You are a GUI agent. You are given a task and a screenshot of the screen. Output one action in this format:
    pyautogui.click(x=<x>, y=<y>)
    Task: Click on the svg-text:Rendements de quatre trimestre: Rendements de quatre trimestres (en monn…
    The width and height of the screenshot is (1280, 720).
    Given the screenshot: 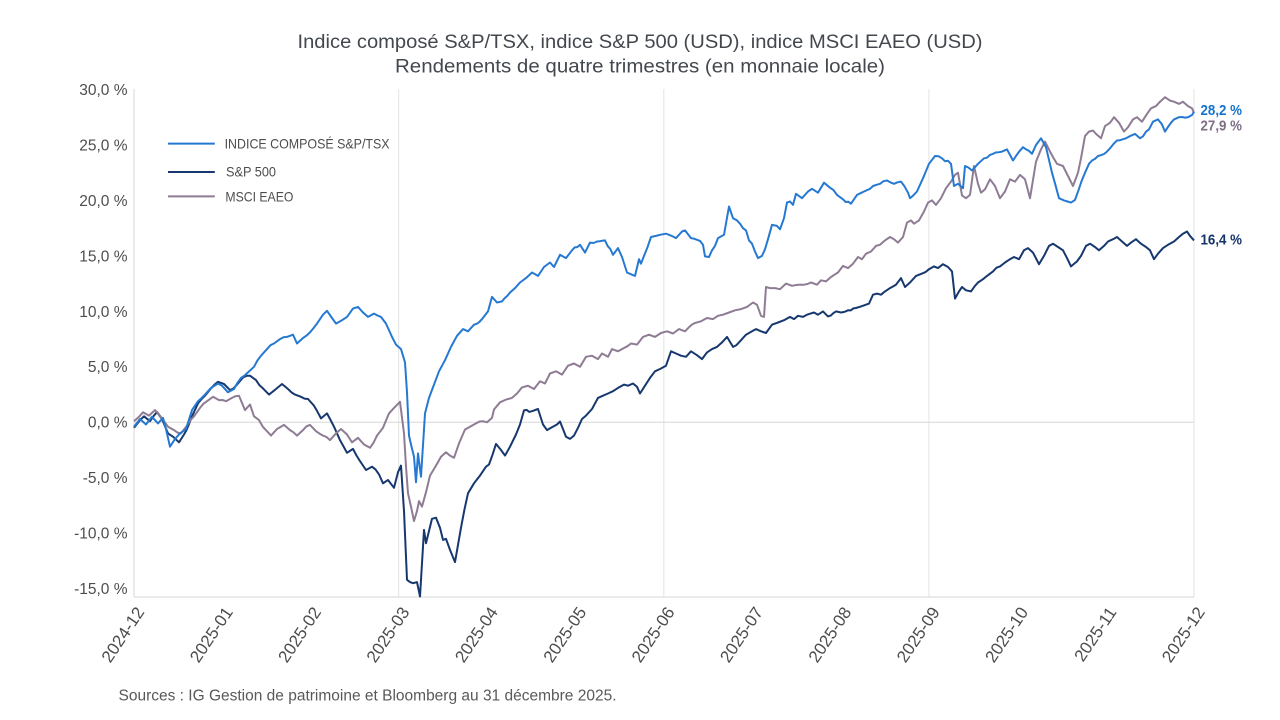 What is the action you would take?
    pyautogui.click(x=640, y=66)
    